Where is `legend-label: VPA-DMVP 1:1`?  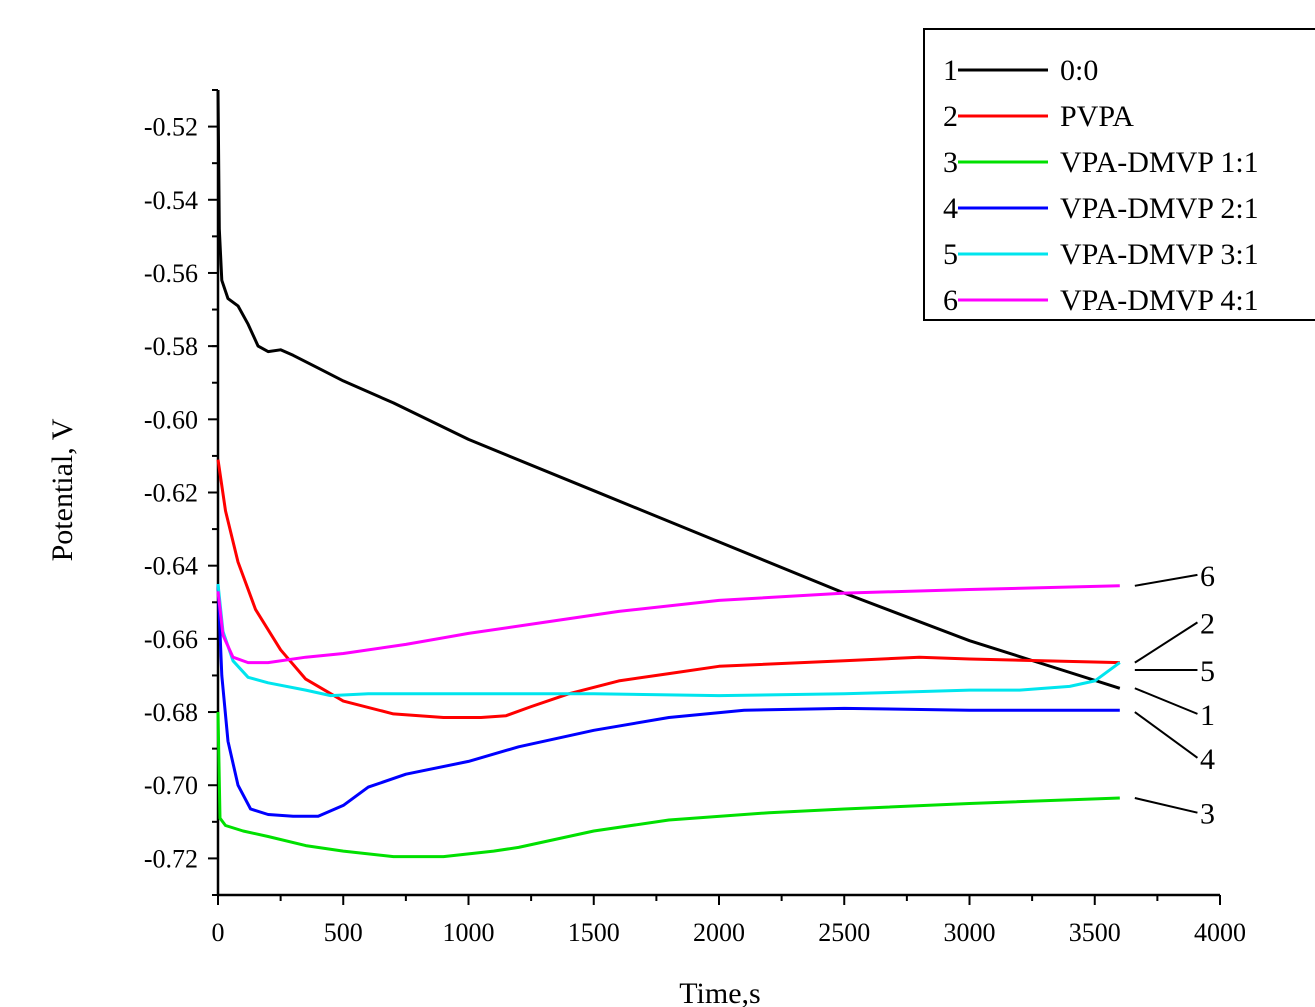 legend-label: VPA-DMVP 1:1 is located at coordinates (1159, 162).